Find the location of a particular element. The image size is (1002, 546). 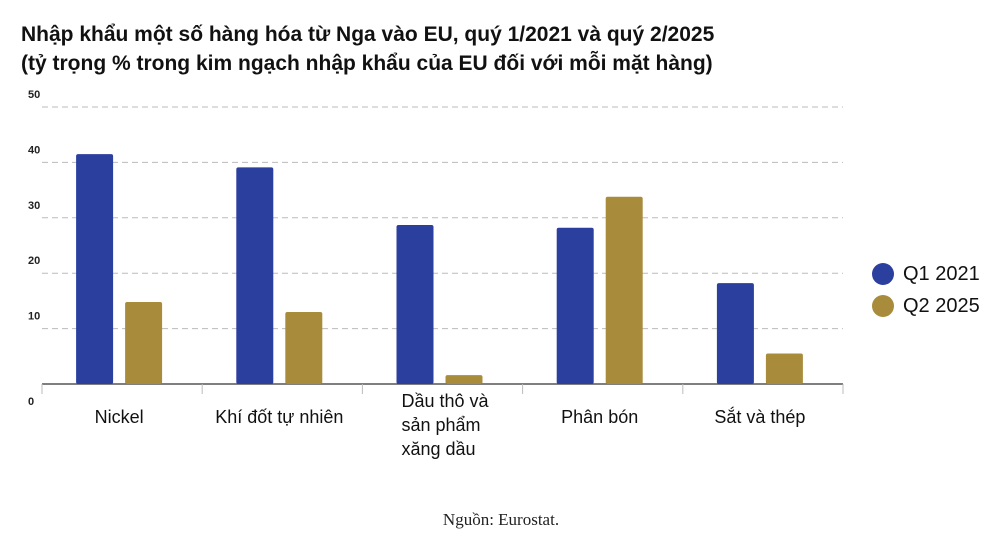

legend-label-q2-2025: Q2 2025 is located at coordinates (941, 305).